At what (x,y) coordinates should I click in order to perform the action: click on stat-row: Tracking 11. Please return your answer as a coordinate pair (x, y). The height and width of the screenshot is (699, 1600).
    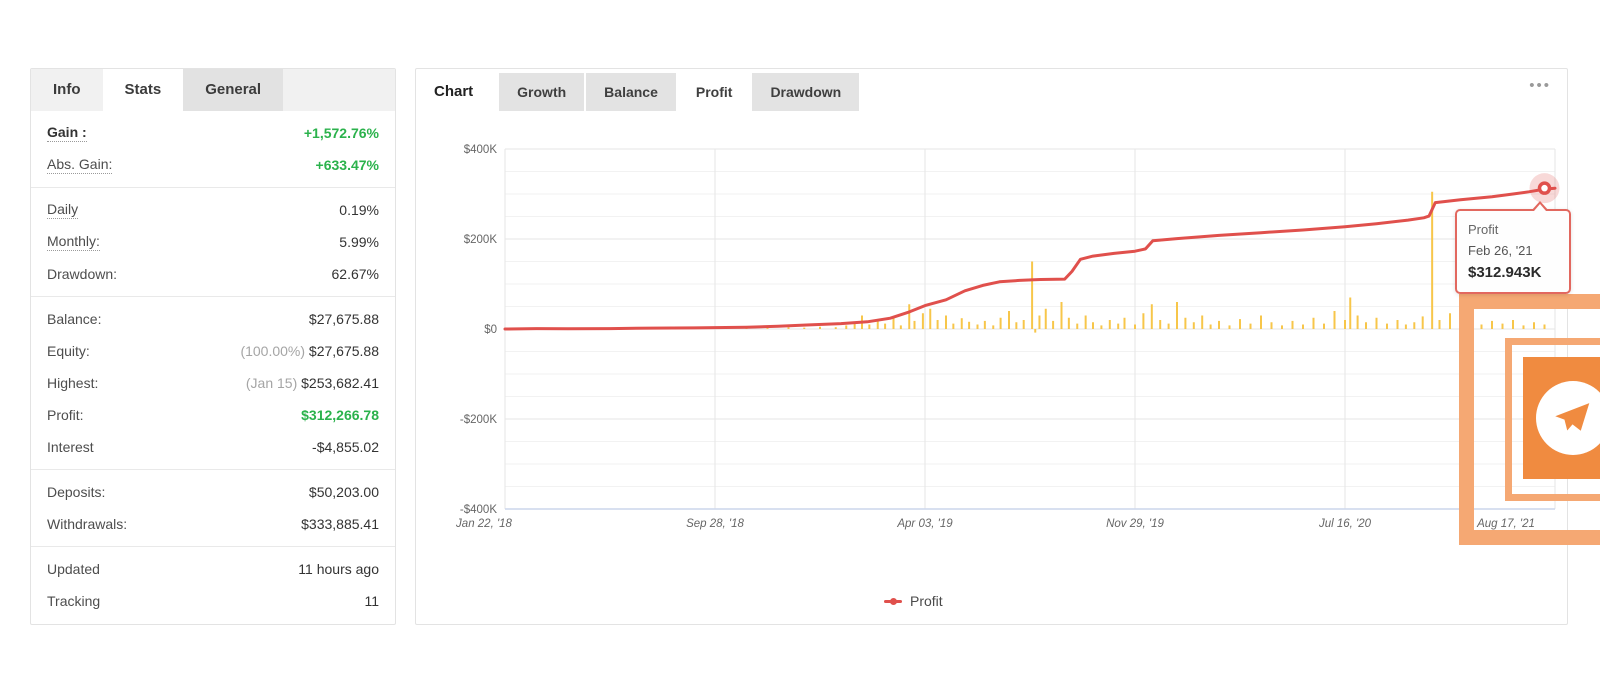
    Looking at the image, I should click on (213, 601).